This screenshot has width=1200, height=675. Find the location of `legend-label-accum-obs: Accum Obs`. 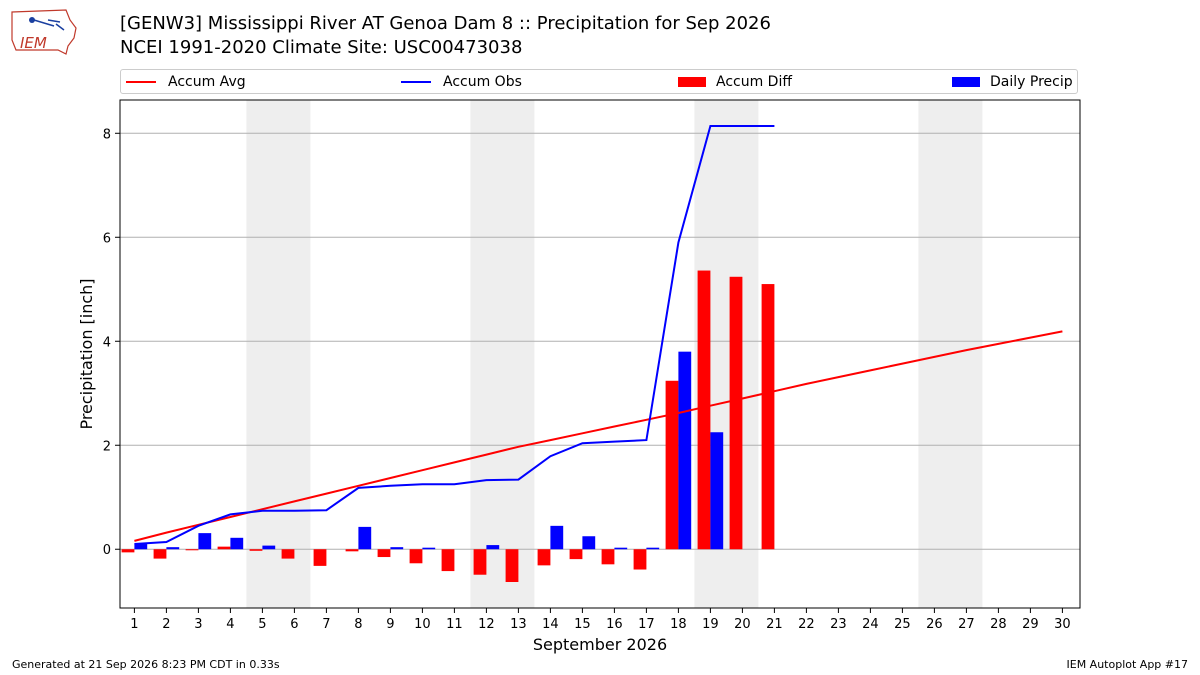

legend-label-accum-obs: Accum Obs is located at coordinates (482, 82).